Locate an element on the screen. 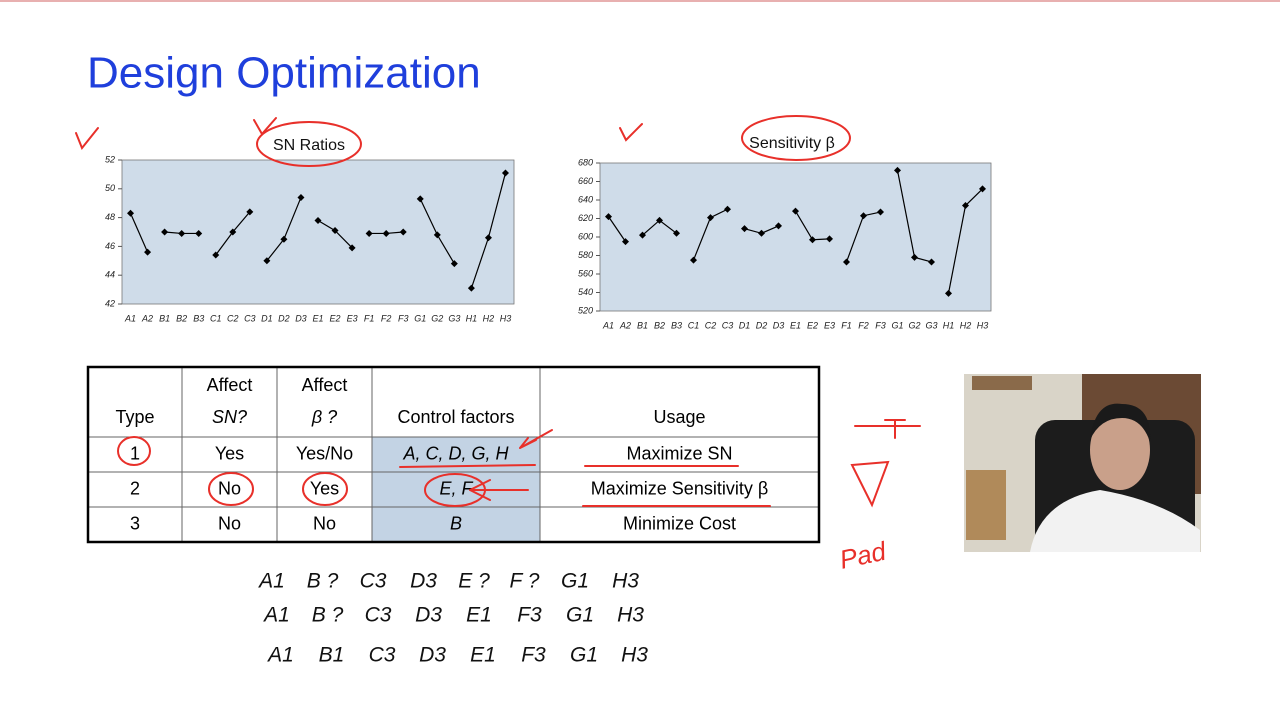 The height and width of the screenshot is (720, 1280). plot-area is located at coordinates (318, 232).